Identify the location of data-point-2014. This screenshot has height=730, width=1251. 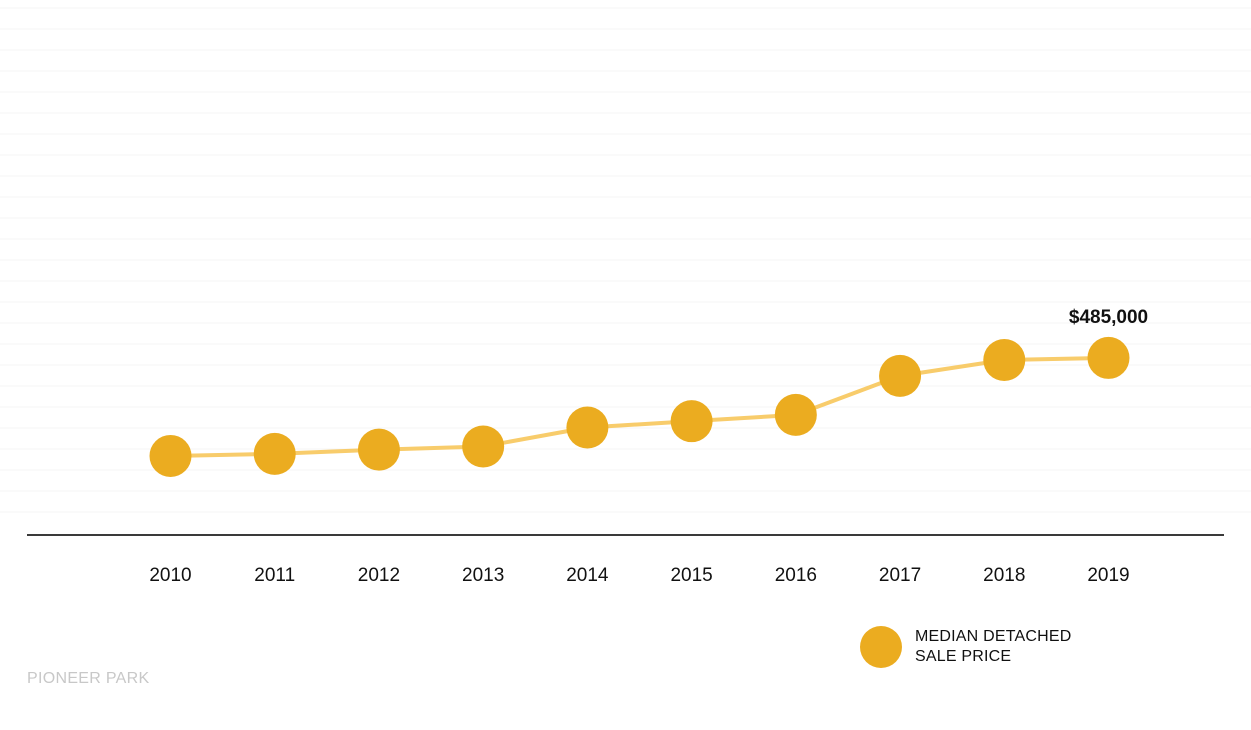
(587, 427).